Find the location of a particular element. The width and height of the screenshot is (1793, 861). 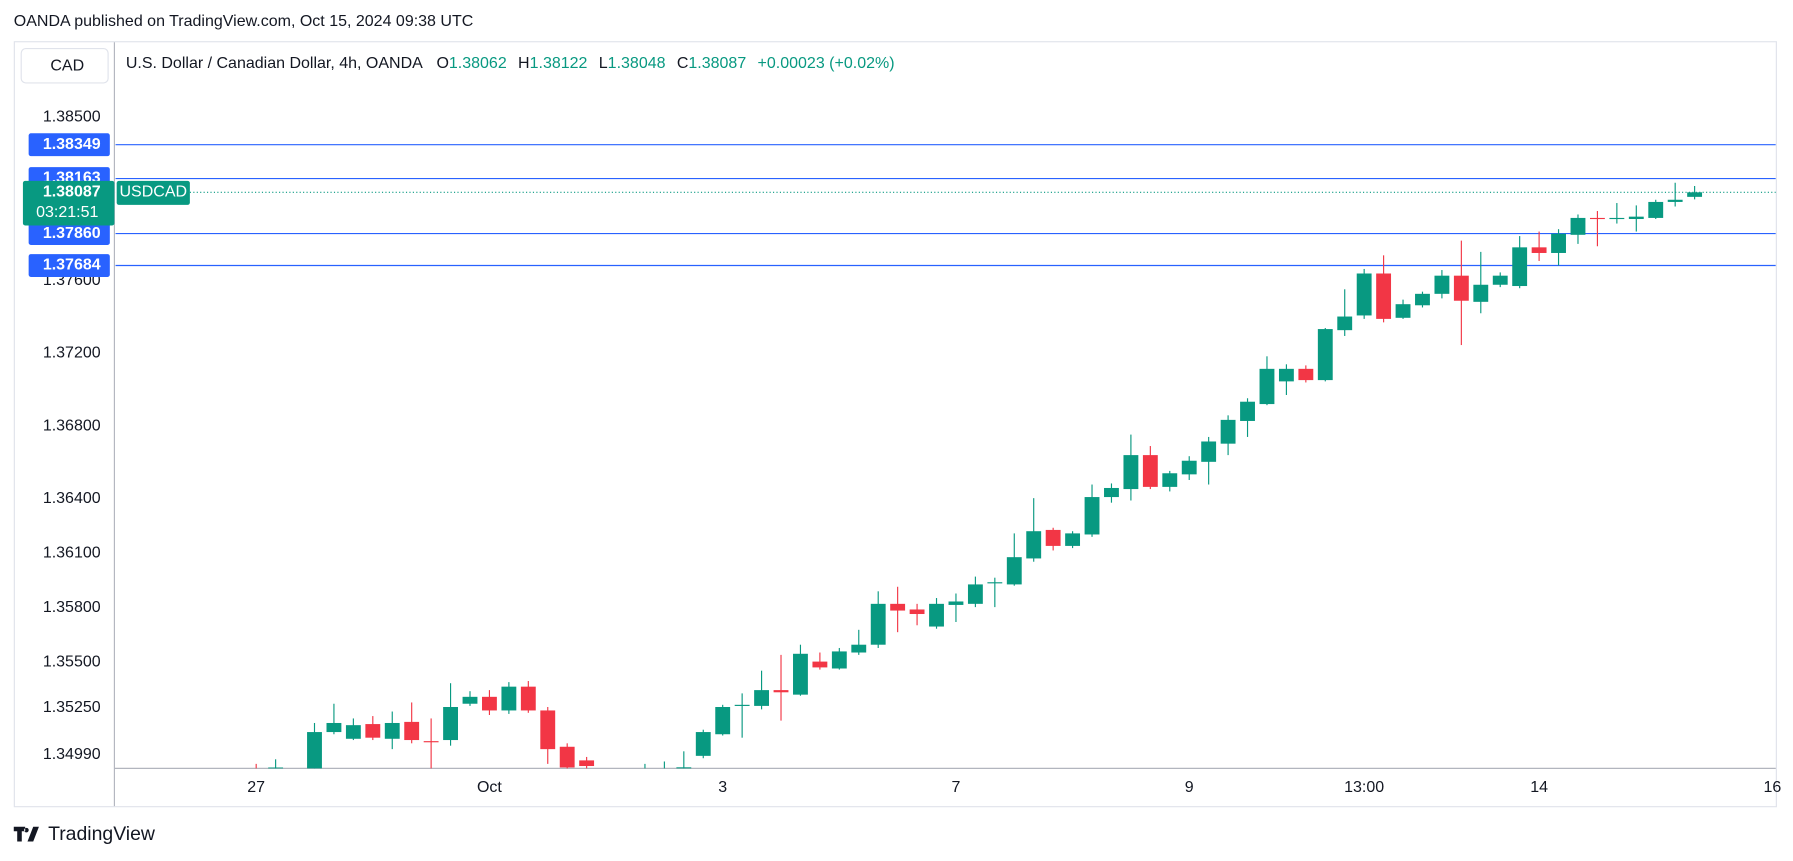

ohlc-label: L is located at coordinates (603, 63).